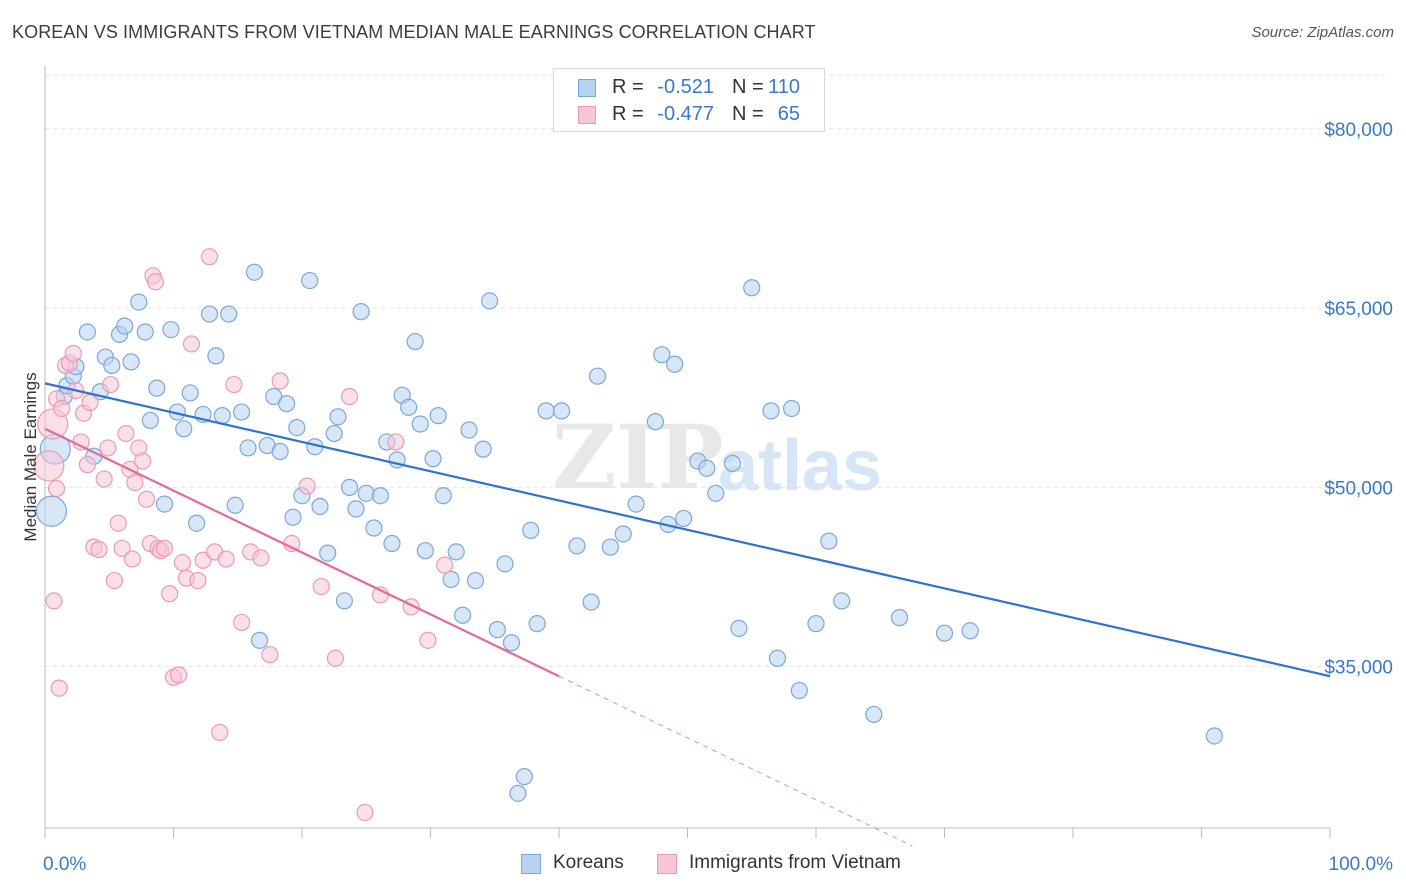 The width and height of the screenshot is (1406, 892). What do you see at coordinates (788, 114) in the screenshot?
I see `n-value: 65` at bounding box center [788, 114].